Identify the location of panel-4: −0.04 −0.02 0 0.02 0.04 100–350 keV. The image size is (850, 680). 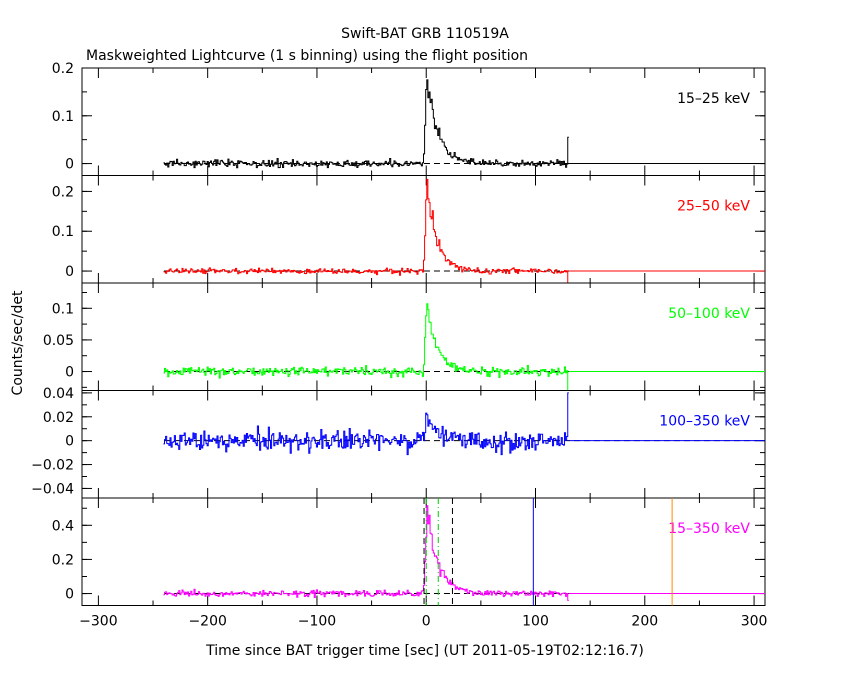
(398, 442).